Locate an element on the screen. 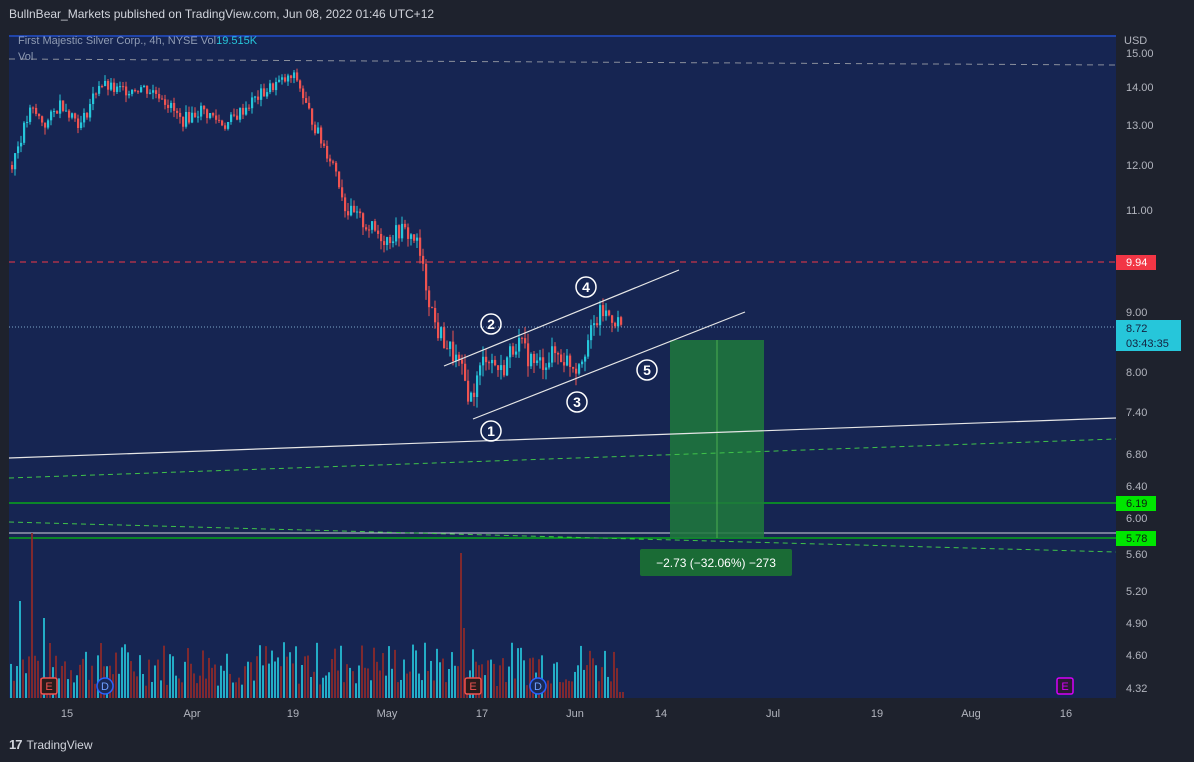 This screenshot has height=762, width=1194. dividend-marker-2-circle is located at coordinates (538, 686).